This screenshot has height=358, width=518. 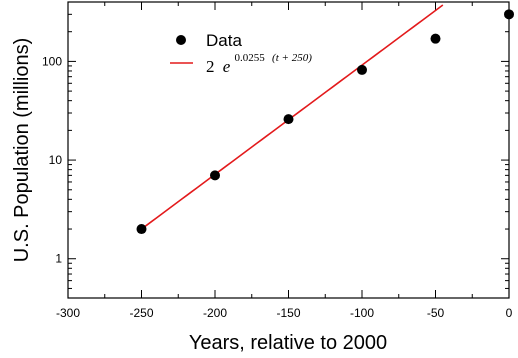 I want to click on fit-exponent-term: (t + 250), so click(x=292, y=58).